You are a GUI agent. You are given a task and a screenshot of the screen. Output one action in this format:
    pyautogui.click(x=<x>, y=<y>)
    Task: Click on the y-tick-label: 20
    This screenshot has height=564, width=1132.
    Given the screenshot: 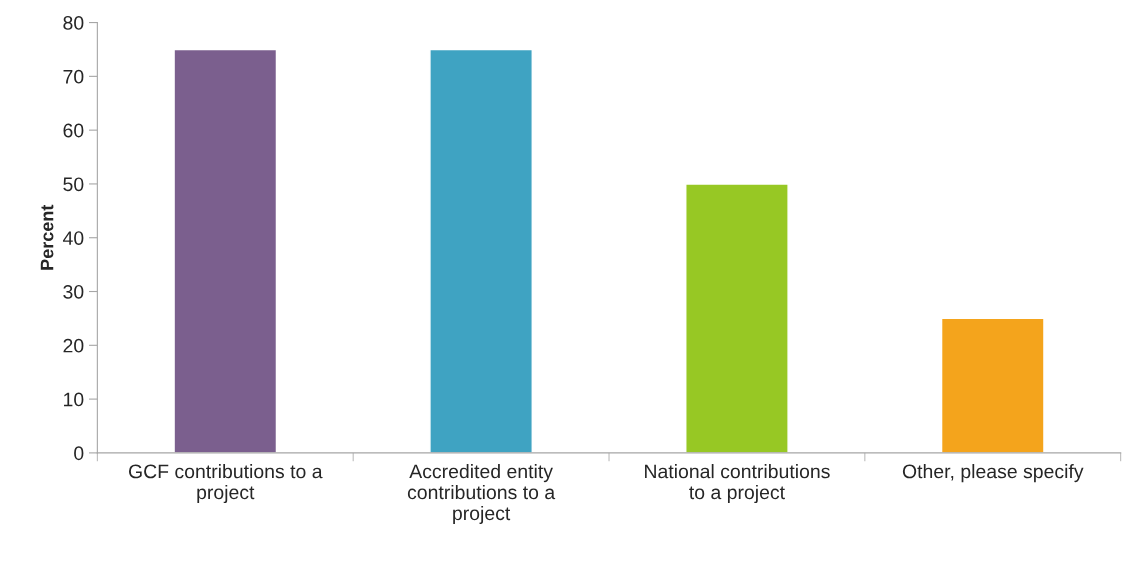 What is the action you would take?
    pyautogui.click(x=73, y=345)
    